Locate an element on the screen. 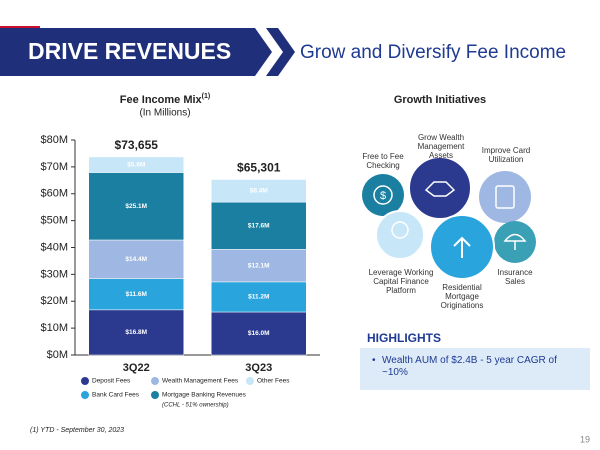 This screenshot has height=450, width=600. header-title: DRIVE REVENUES is located at coordinates (129, 51).